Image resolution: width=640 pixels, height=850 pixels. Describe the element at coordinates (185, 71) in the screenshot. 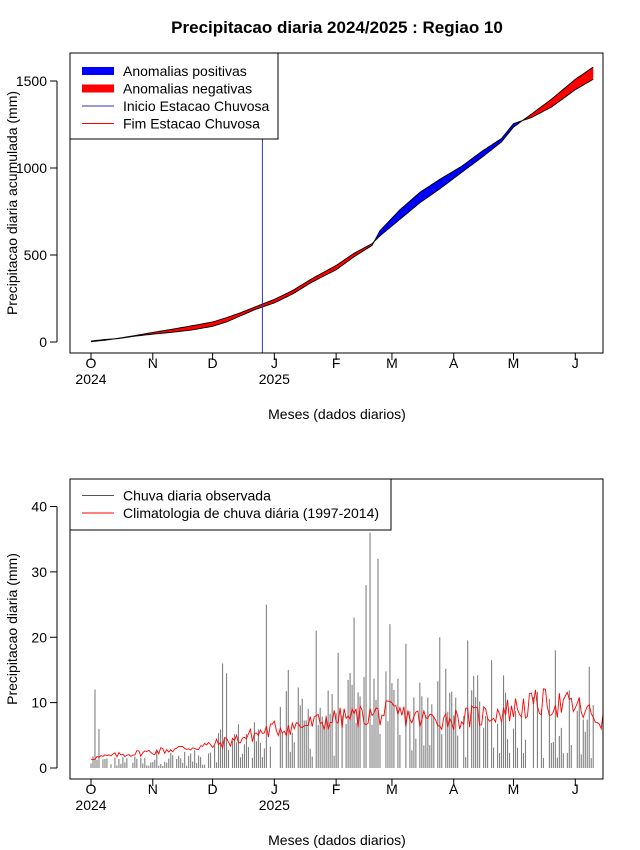

I see `legend-label-positive: Anomalias positivas` at that location.